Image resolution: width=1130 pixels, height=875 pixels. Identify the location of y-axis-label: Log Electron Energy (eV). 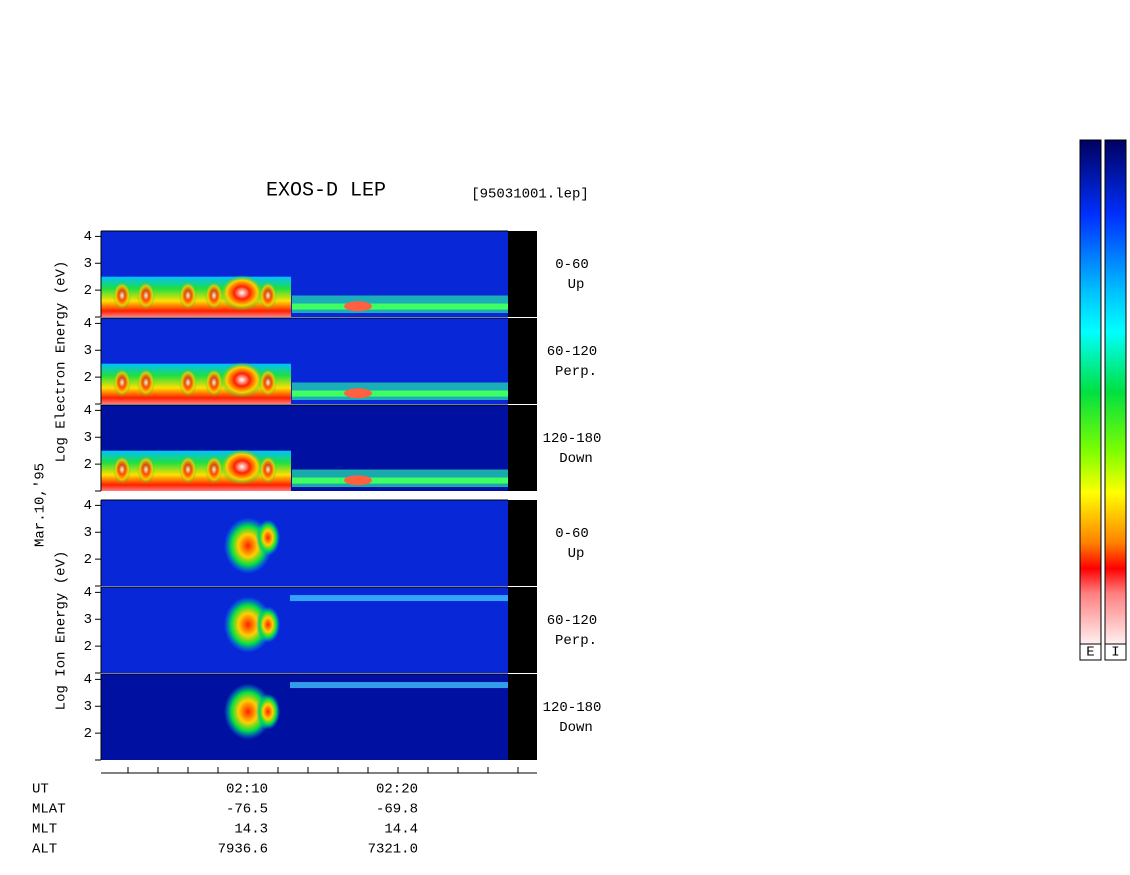
(62, 362).